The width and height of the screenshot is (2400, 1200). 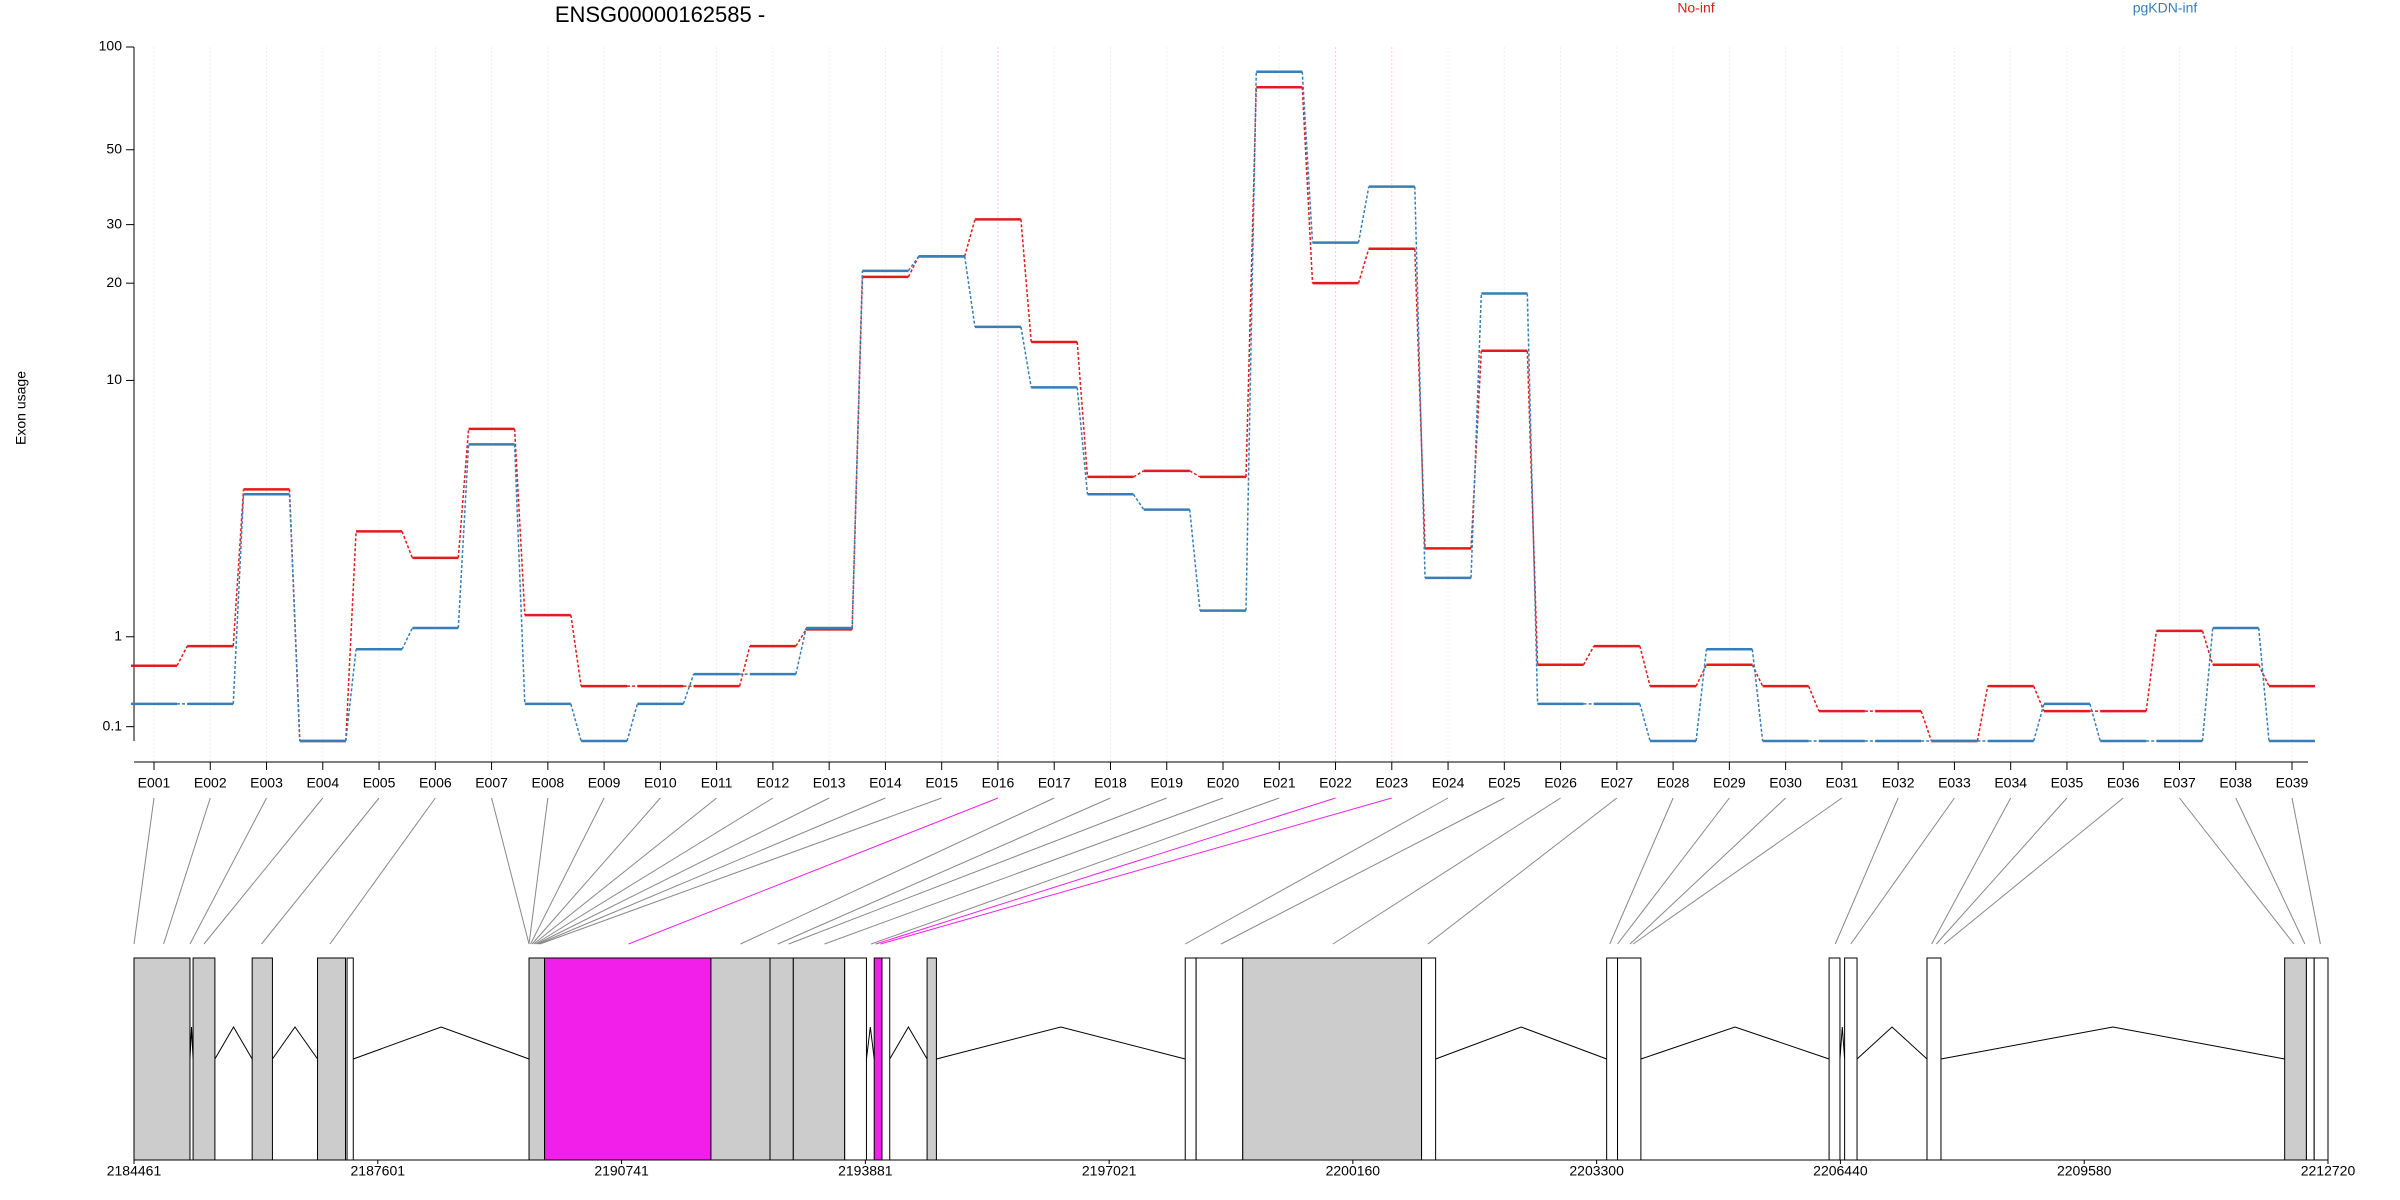 I want to click on legend-entry: No-inf, so click(x=1695, y=8).